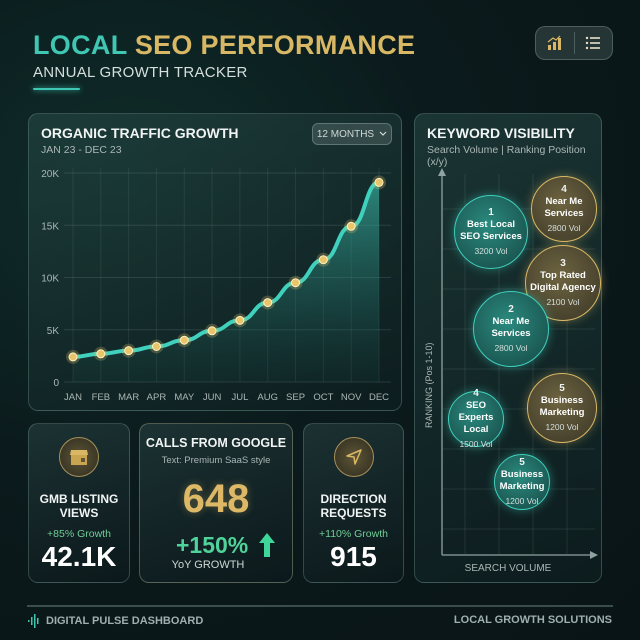 The image size is (640, 640). I want to click on calls-label: CALLS FROM GOOGLE, so click(216, 443).